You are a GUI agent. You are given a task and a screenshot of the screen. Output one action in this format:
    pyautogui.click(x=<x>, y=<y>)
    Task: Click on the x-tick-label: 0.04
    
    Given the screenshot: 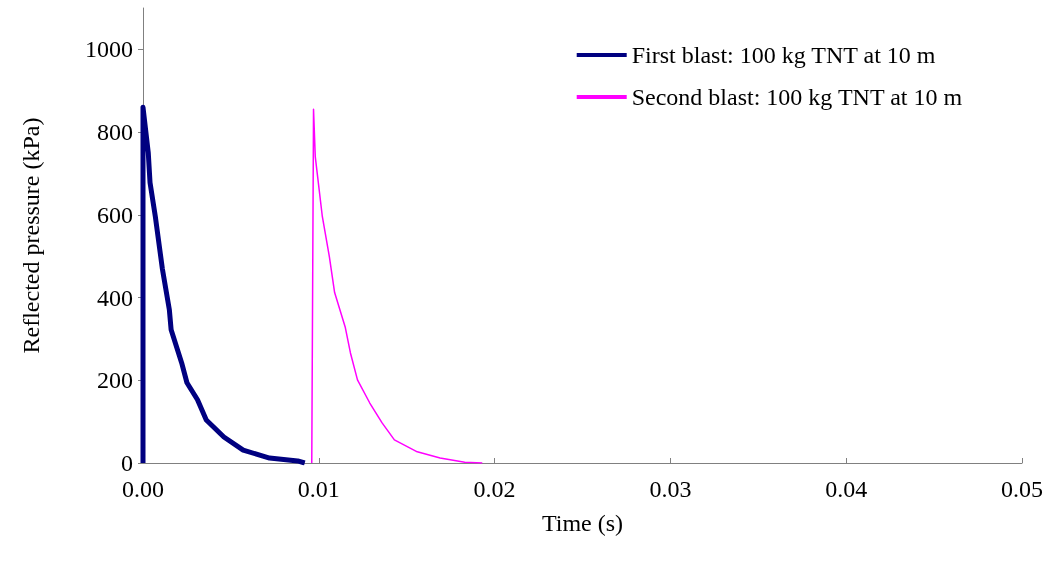 What is the action you would take?
    pyautogui.click(x=846, y=489)
    